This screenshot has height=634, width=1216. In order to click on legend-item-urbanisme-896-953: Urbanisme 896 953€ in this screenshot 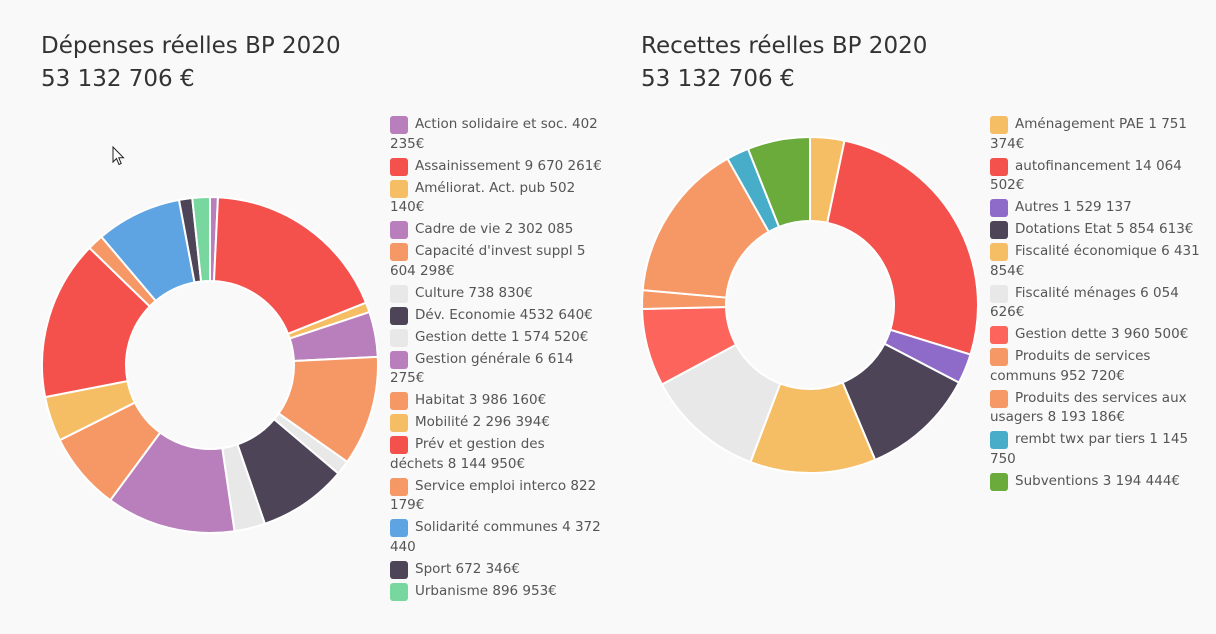, I will do `click(496, 592)`.